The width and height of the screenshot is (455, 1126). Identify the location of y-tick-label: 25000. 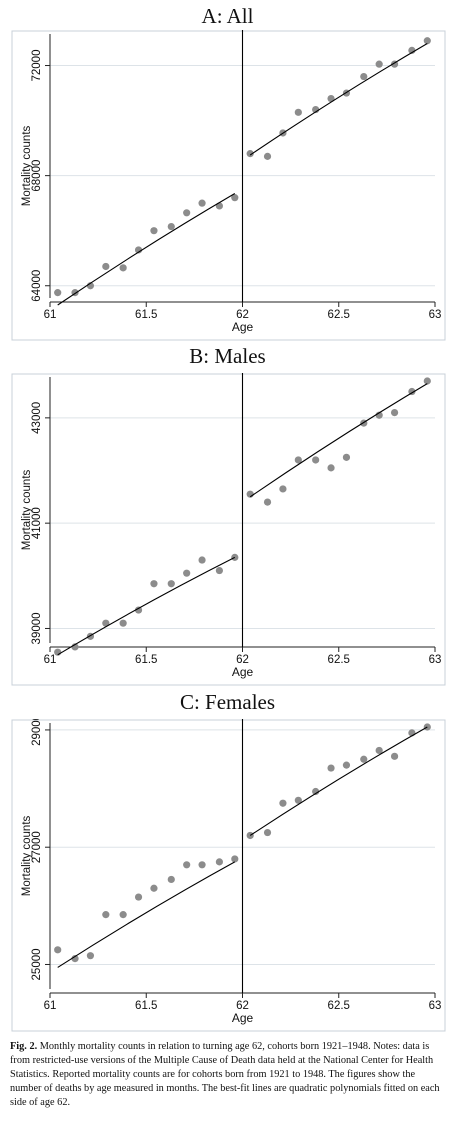
(37, 964).